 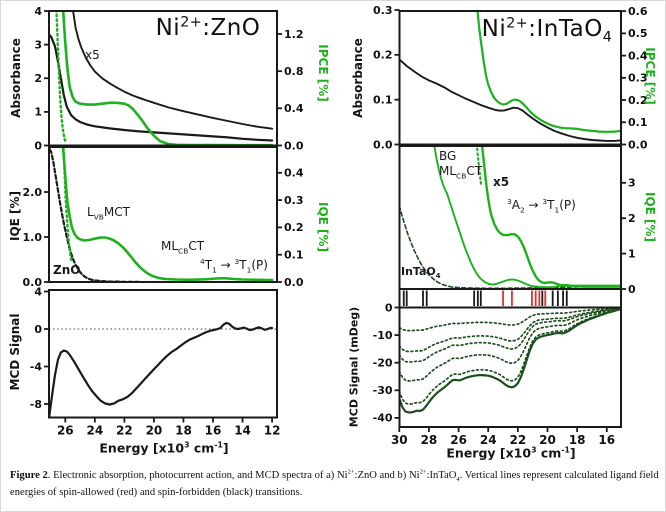 I want to click on annotation-mlcbct-intao4: MLCBCT, so click(x=461, y=172).